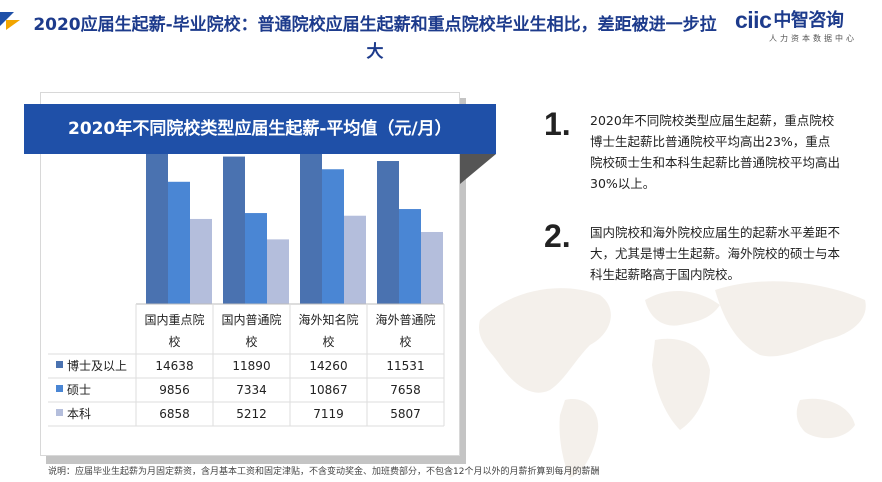 The height and width of the screenshot is (482, 882). What do you see at coordinates (174, 414) in the screenshot?
I see `data-label: 6858` at bounding box center [174, 414].